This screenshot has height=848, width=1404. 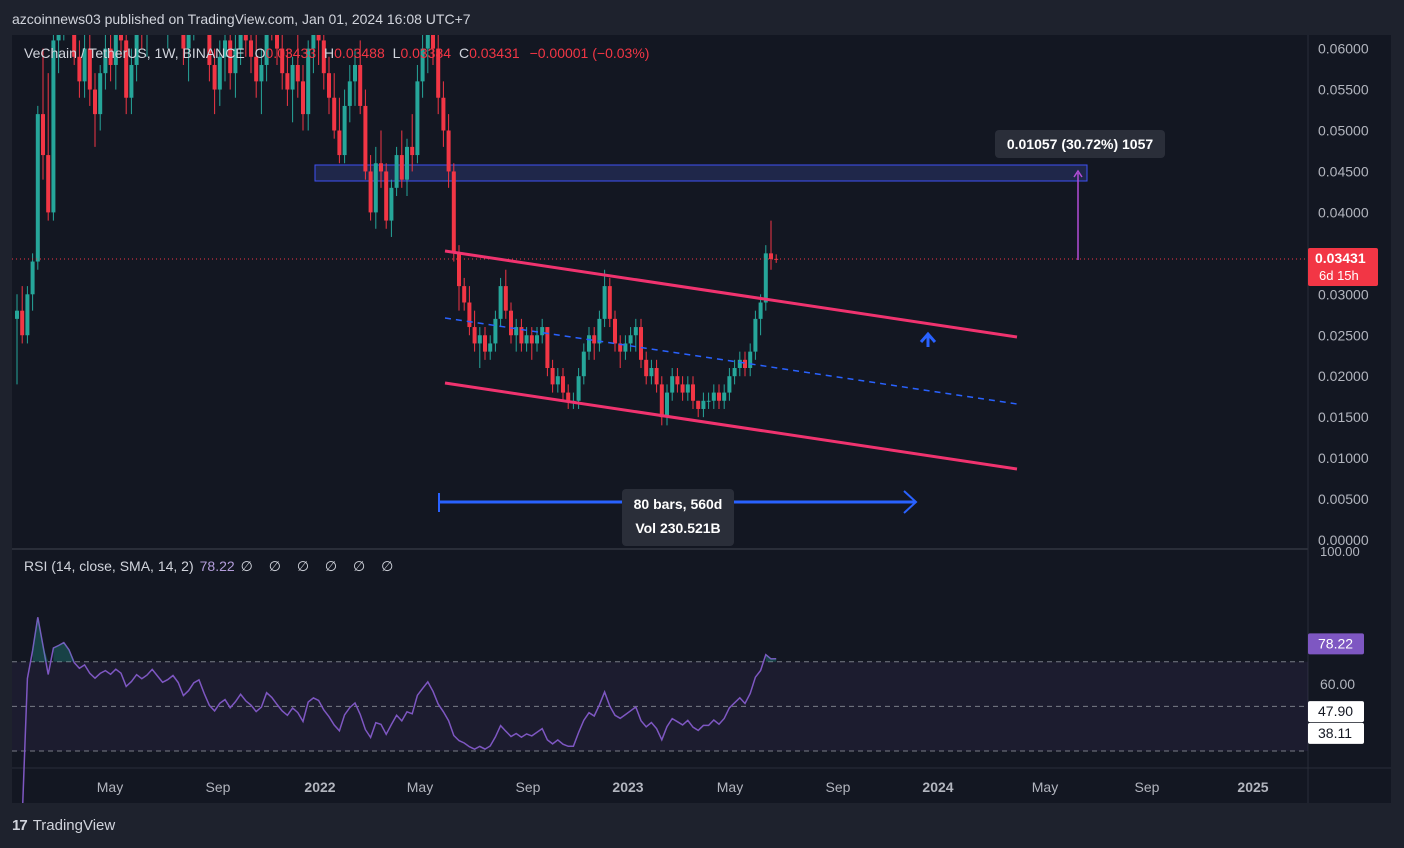 What do you see at coordinates (1343, 335) in the screenshot?
I see `price-tick-label: 0.02500` at bounding box center [1343, 335].